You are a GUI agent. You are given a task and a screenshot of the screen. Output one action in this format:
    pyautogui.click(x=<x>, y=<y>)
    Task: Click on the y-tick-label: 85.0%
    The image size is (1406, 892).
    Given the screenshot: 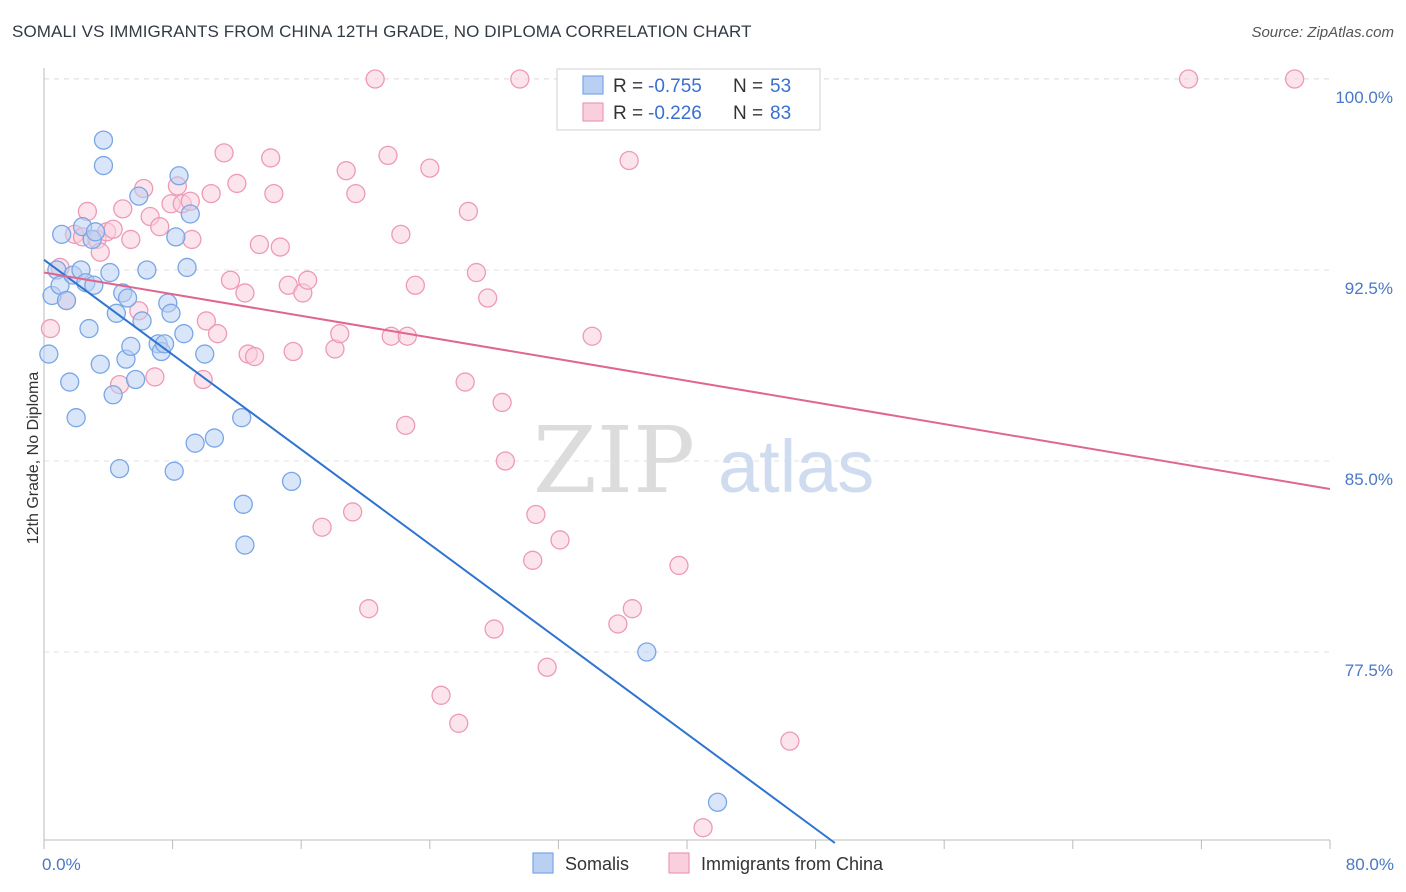 What is the action you would take?
    pyautogui.click(x=1369, y=479)
    